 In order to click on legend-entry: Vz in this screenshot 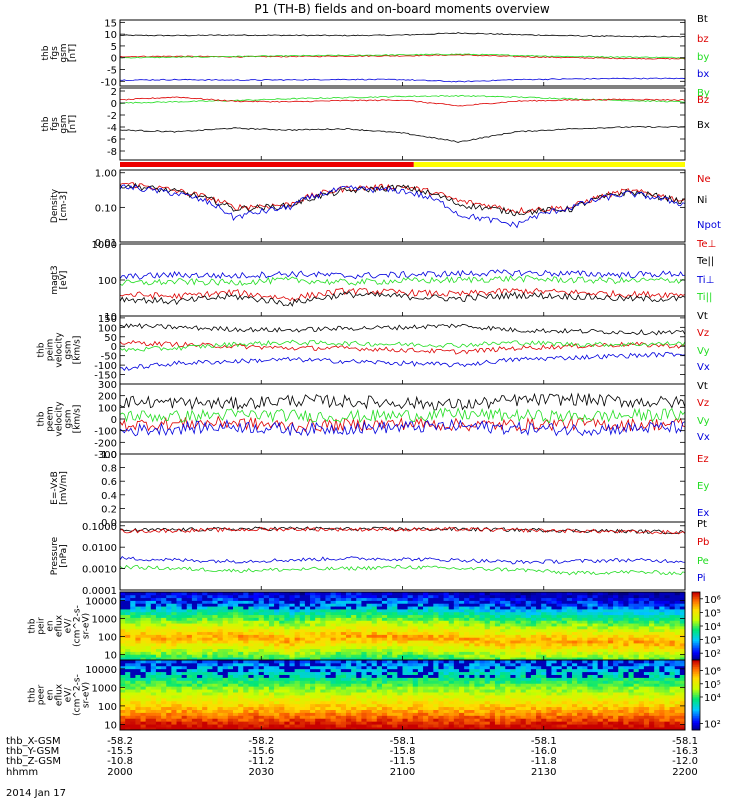, I will do `click(703, 333)`.